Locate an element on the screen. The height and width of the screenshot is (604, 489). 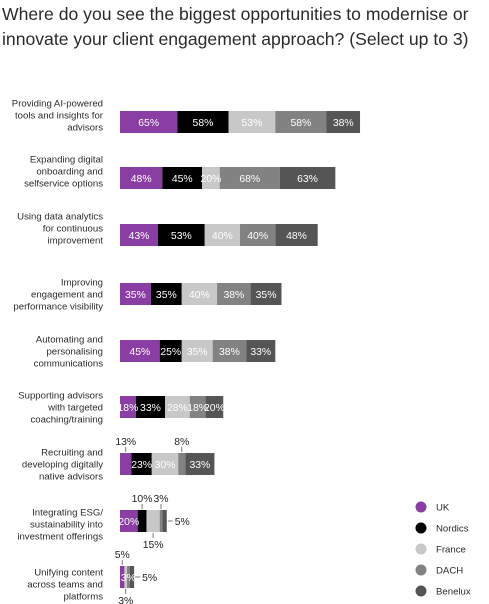
data-label: 15% is located at coordinates (153, 545).